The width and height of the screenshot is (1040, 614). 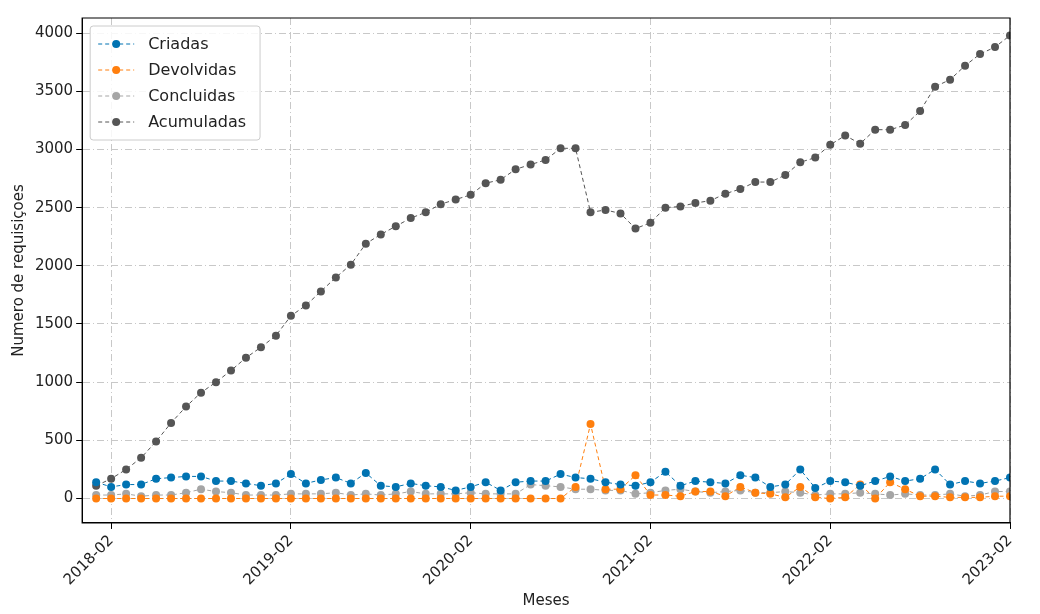 What do you see at coordinates (546, 599) in the screenshot?
I see `x-axis-title: Meses` at bounding box center [546, 599].